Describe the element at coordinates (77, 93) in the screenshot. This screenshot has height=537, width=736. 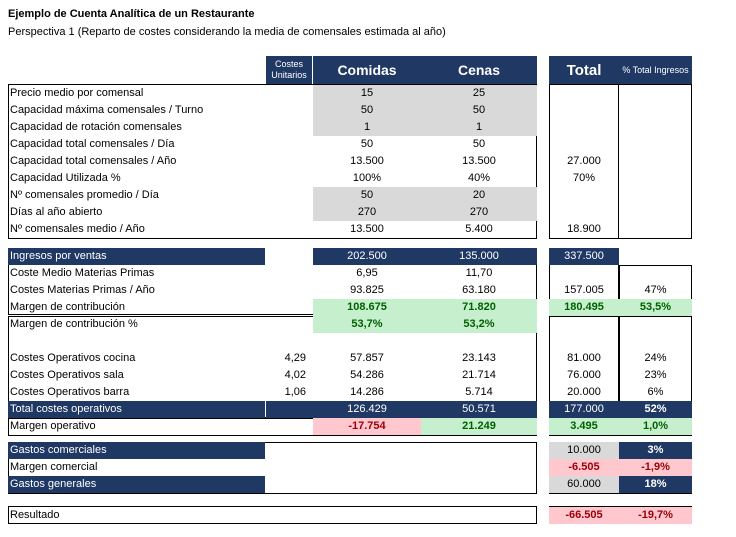
I see `row-label: Precio medio por comensal` at that location.